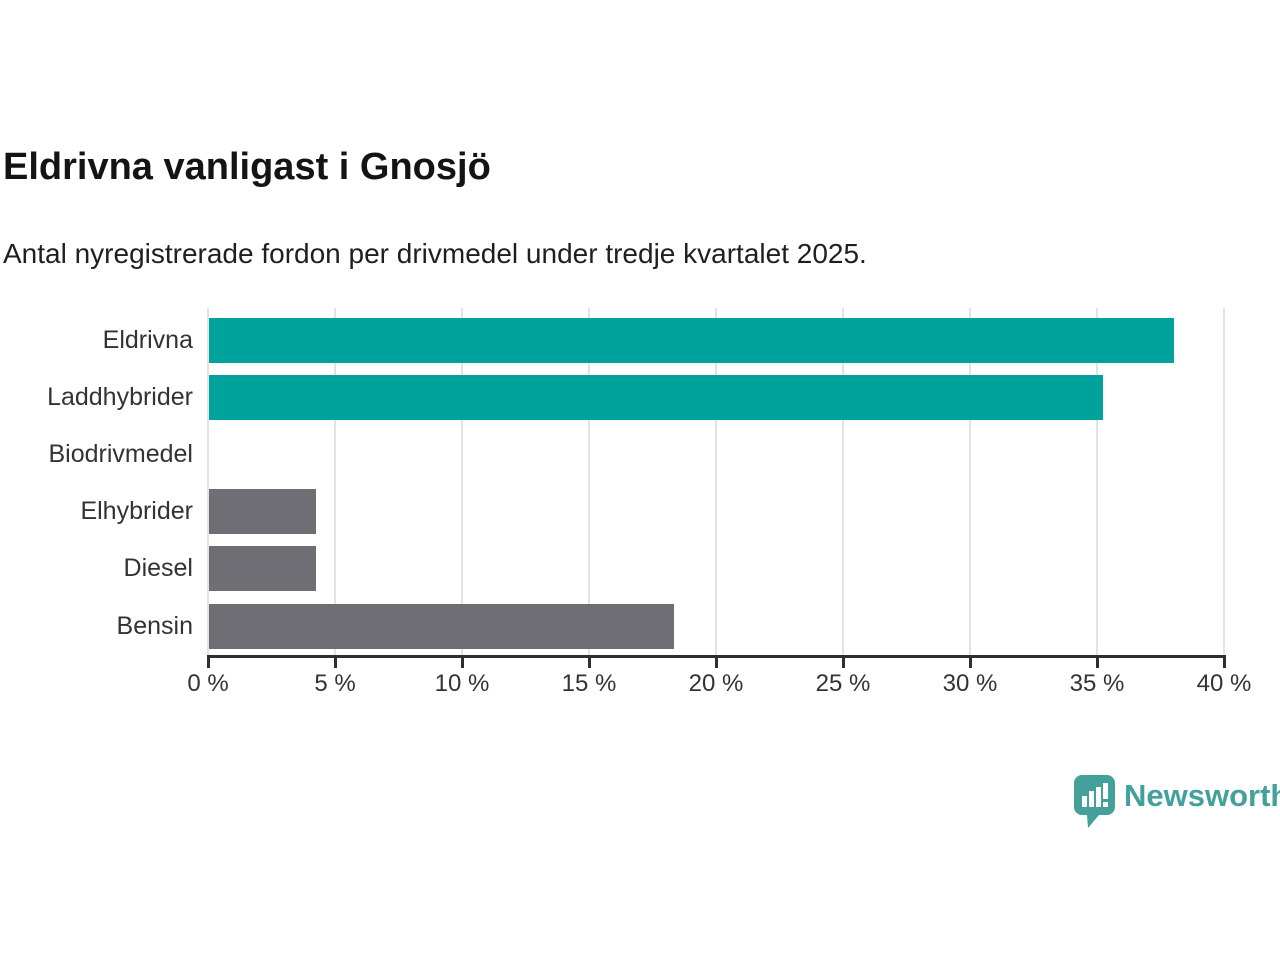 The height and width of the screenshot is (960, 1280). What do you see at coordinates (589, 683) in the screenshot?
I see `x-axis-tick-label: 15 %` at bounding box center [589, 683].